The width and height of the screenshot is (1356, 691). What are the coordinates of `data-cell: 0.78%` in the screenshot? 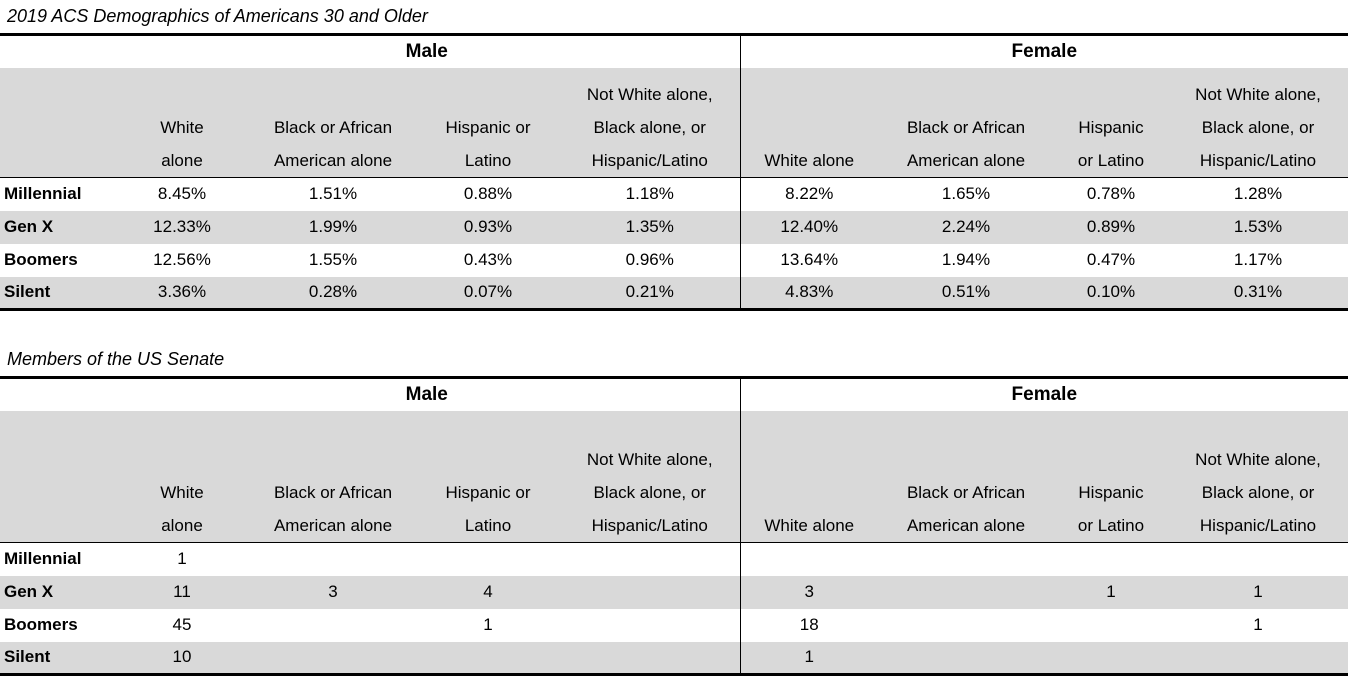 It's located at (1111, 194).